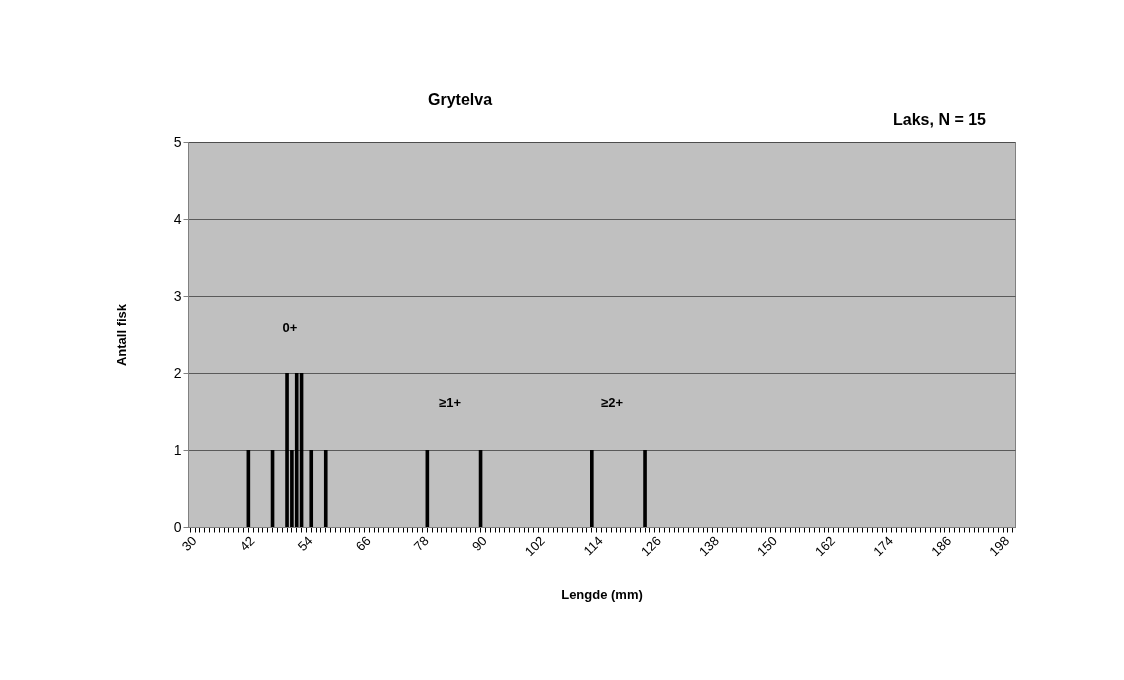 This screenshot has height=680, width=1124. Describe the element at coordinates (247, 543) in the screenshot. I see `x-tick-label: 42` at that location.